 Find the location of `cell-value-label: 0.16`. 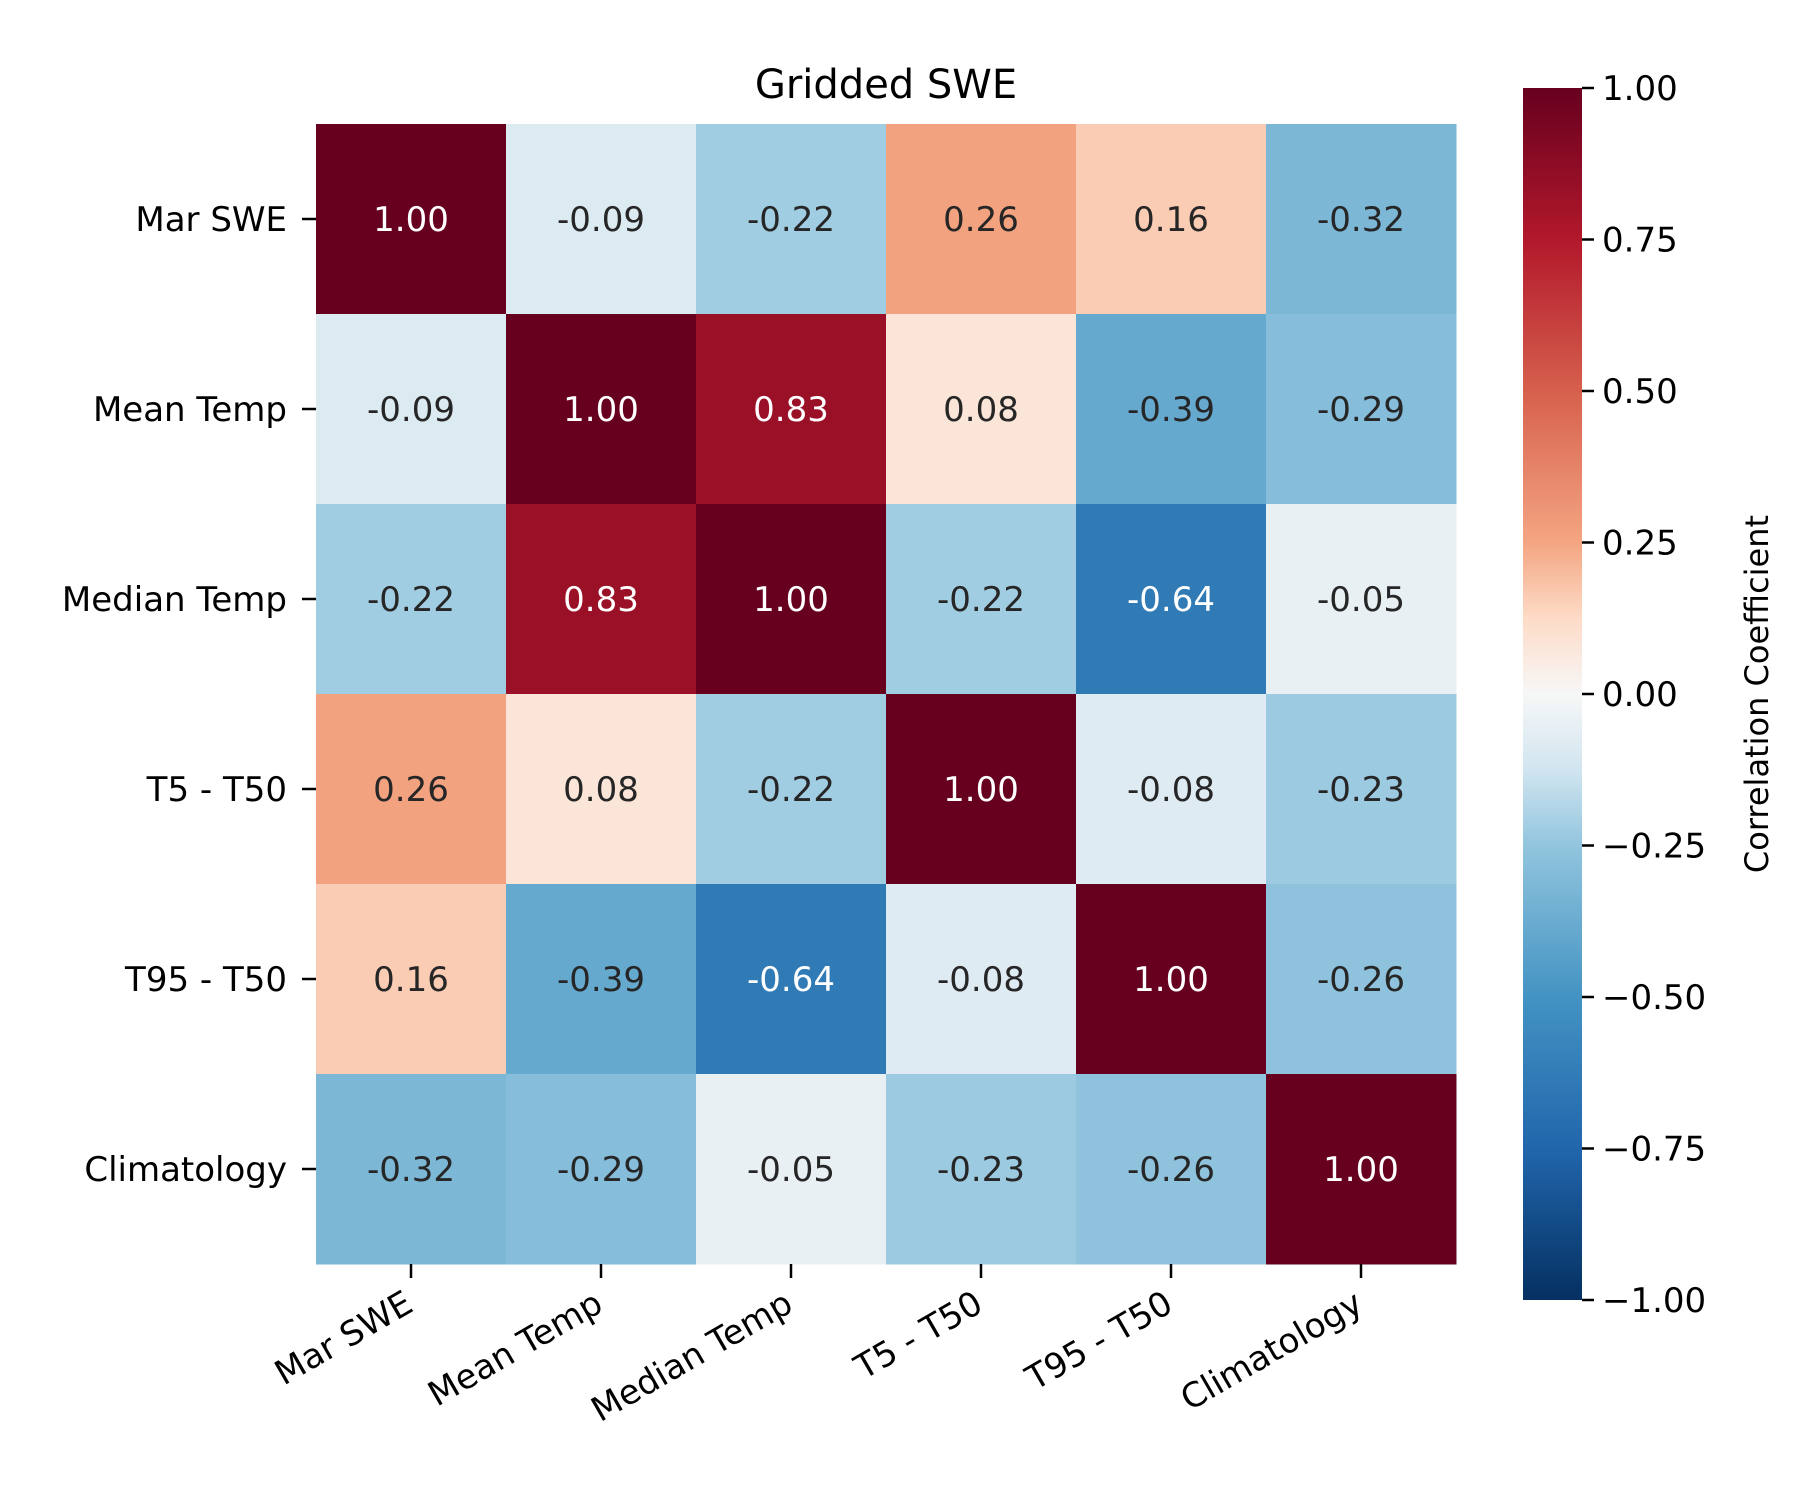

cell-value-label: 0.16 is located at coordinates (411, 980).